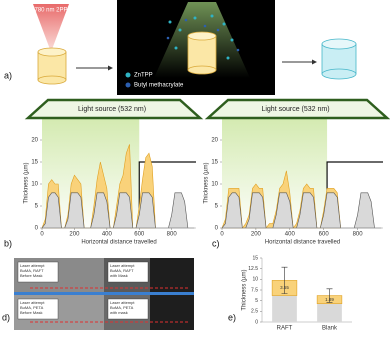 The height and width of the screenshot is (338, 390). I want to click on legend-label: Butyl methacrylate, so click(159, 86).